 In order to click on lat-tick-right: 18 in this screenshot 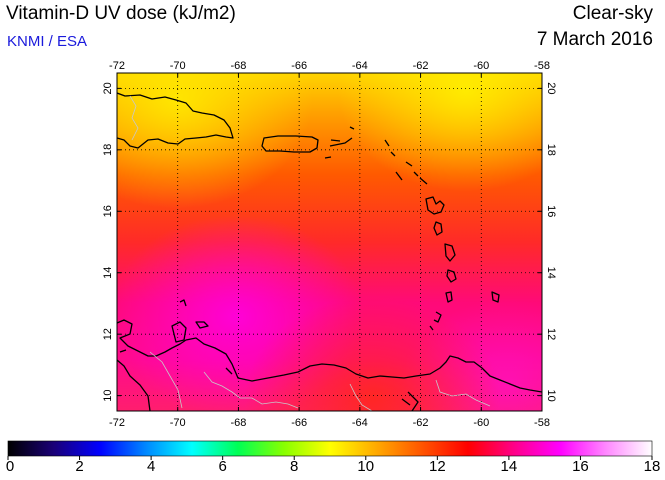, I will do `click(551, 150)`.